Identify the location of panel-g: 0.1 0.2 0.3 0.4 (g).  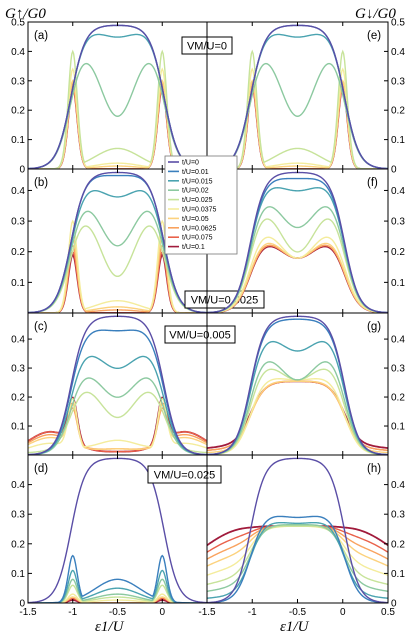
(305, 384).